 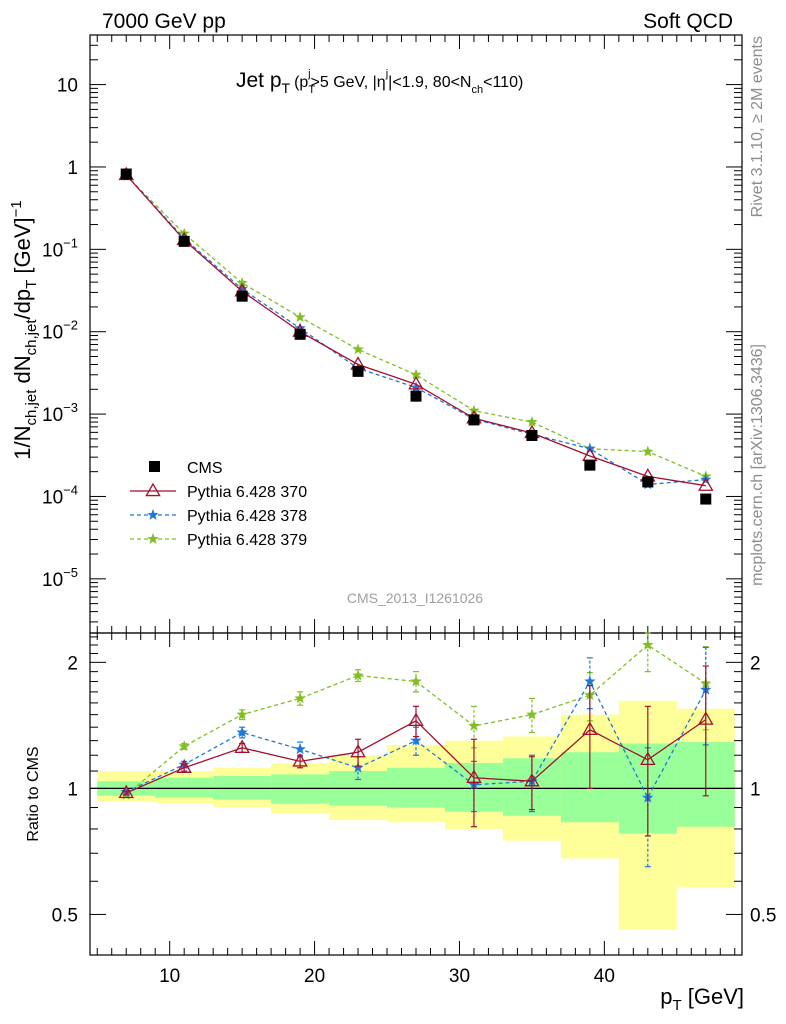 I want to click on ratio-y-tick-label: 0.5, so click(x=65, y=915).